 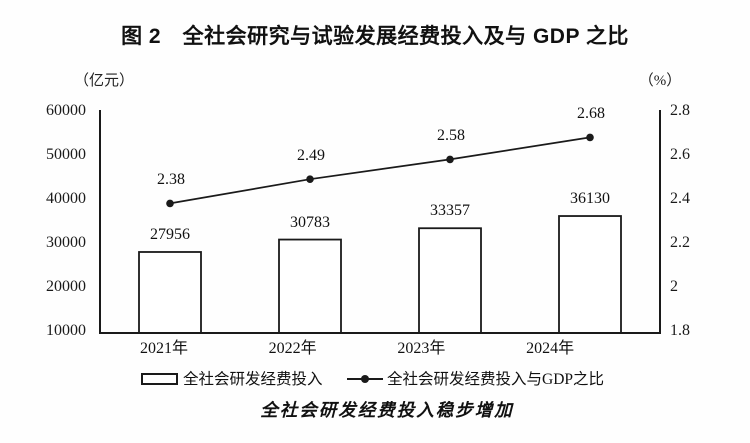 I want to click on left-axis-unit-label: （亿元）, so click(x=103, y=81).